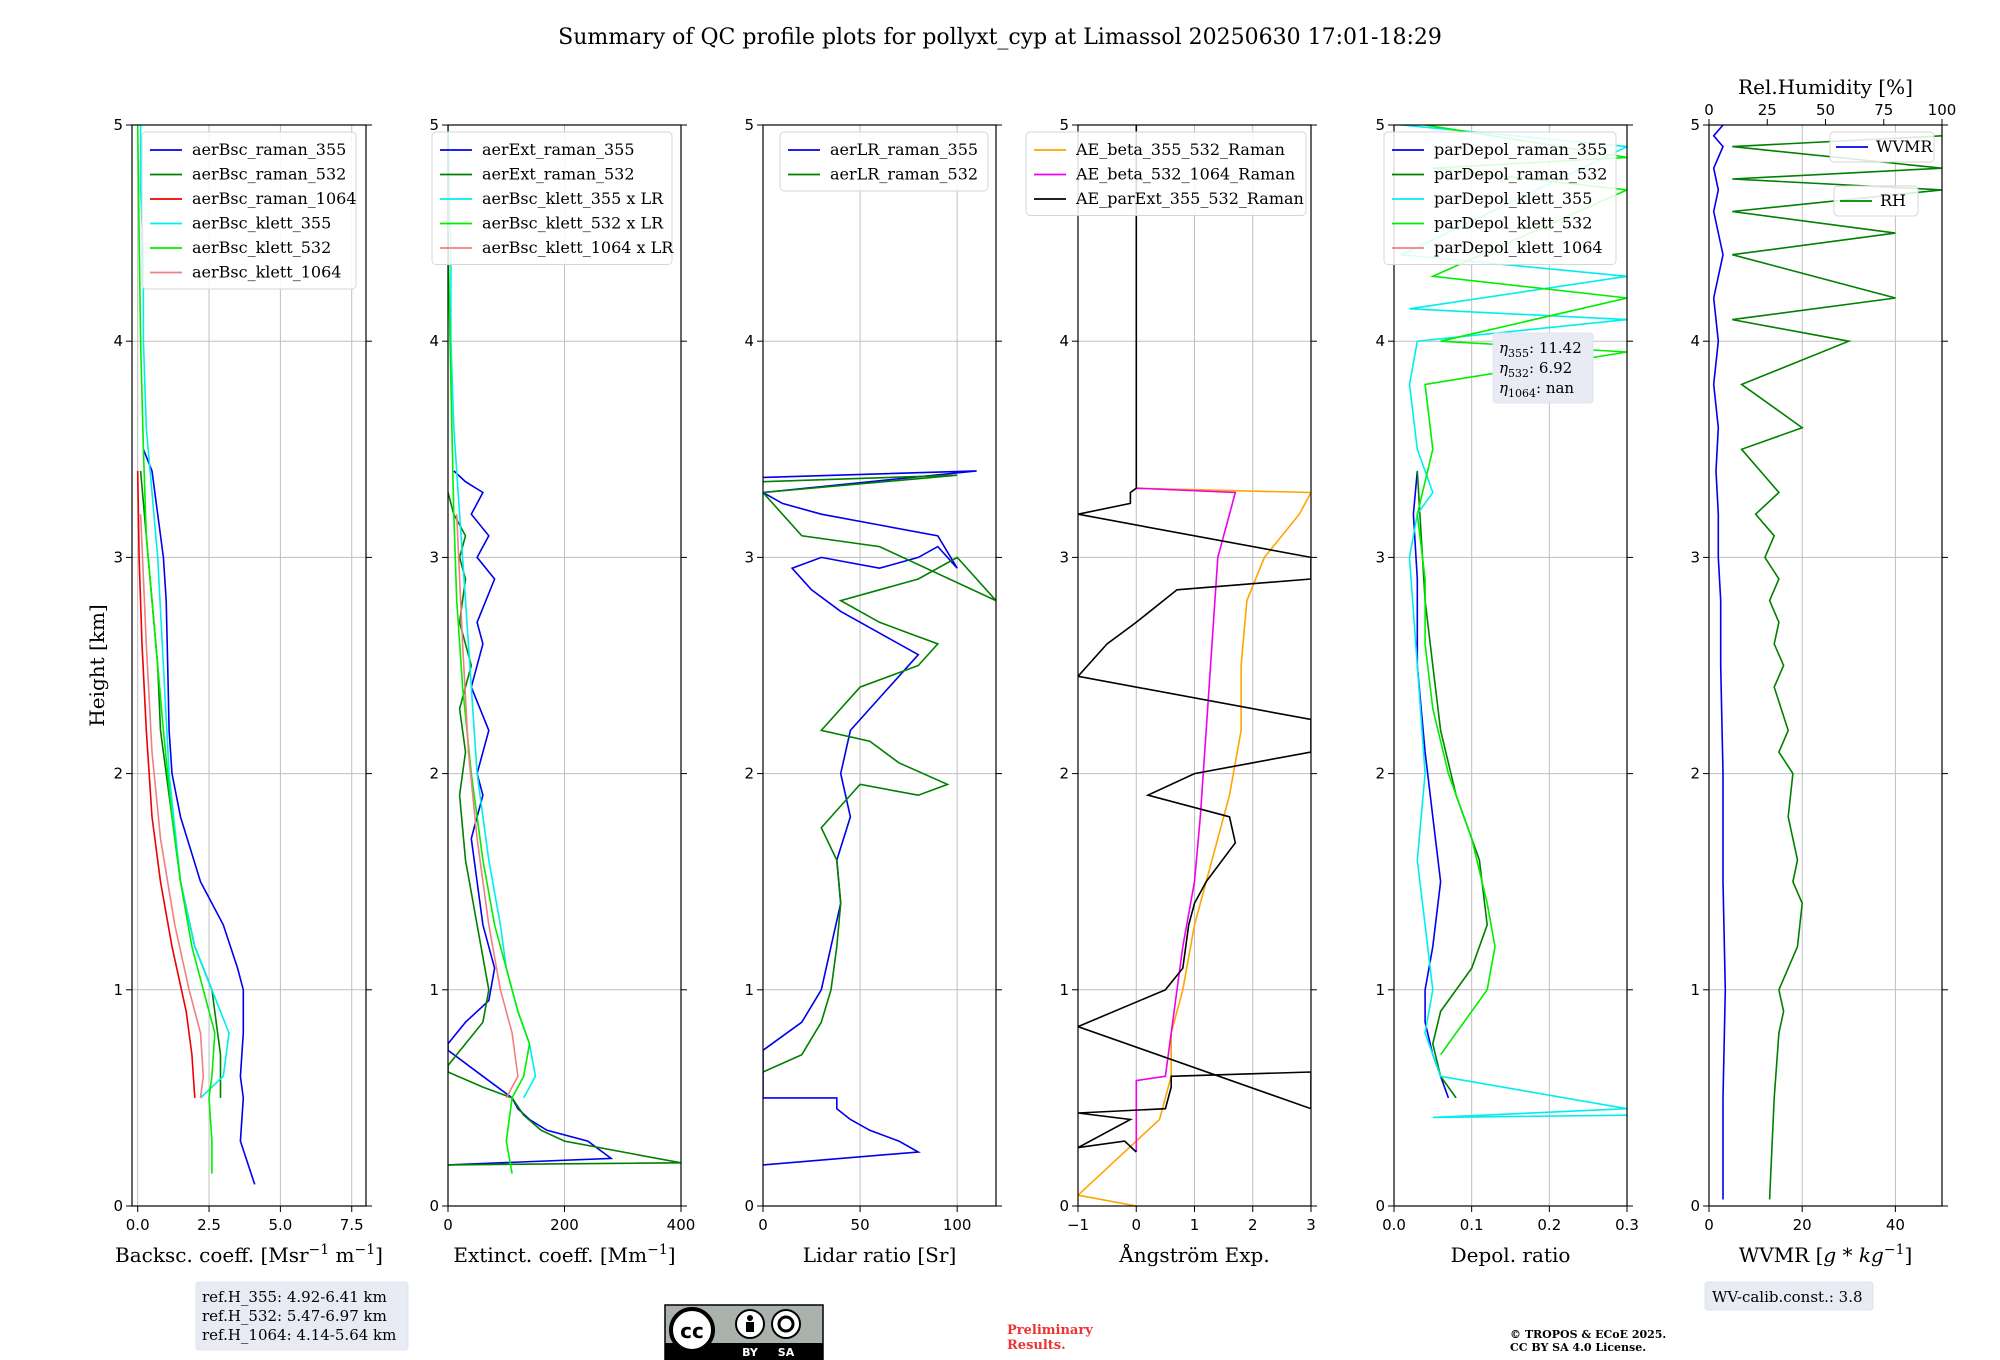 Image resolution: width=2000 pixels, height=1360 pixels. Describe the element at coordinates (1536, 389) in the screenshot. I see `eta-line-1064: η1064: nan` at that location.